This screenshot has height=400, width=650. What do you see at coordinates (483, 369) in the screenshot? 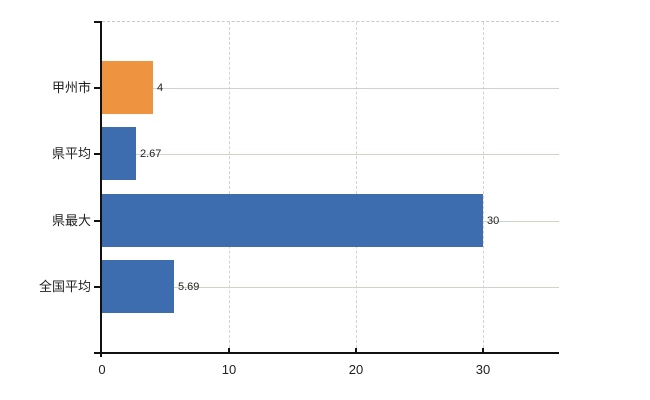
I see `x-tick-label: 30` at bounding box center [483, 369].